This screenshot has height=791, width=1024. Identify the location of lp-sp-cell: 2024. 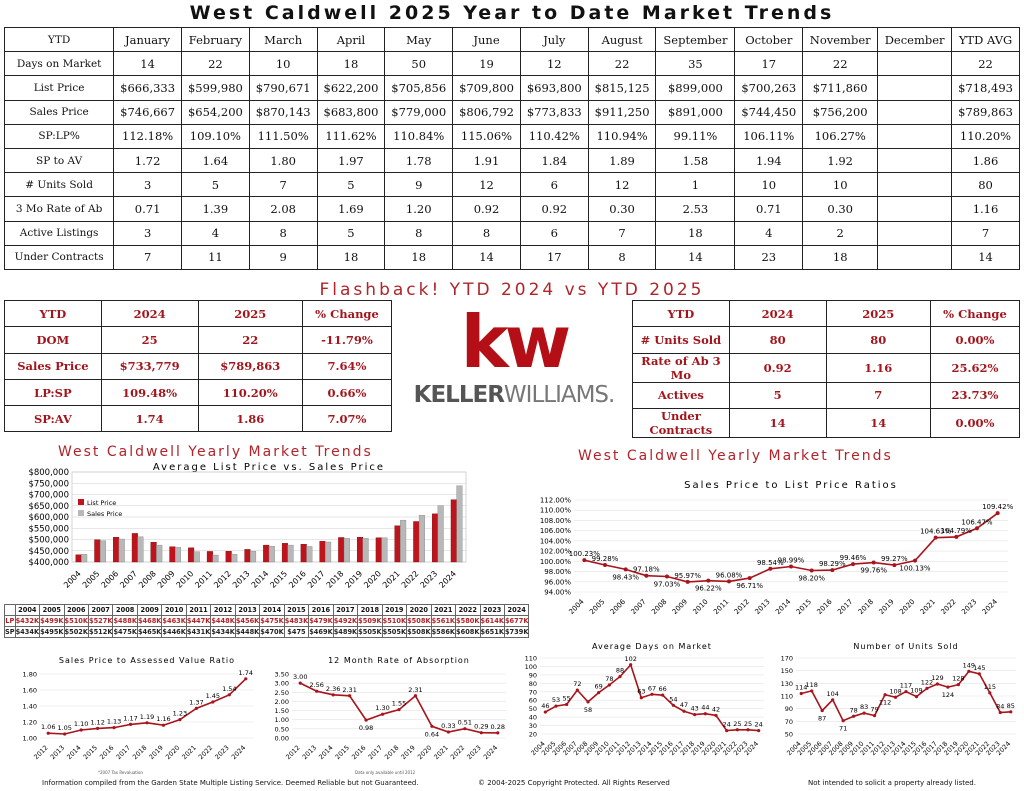
(516, 610).